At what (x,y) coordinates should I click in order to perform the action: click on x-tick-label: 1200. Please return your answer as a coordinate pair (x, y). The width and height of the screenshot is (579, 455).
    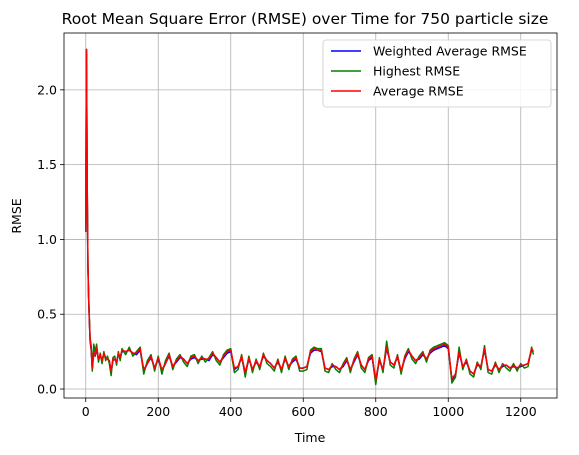
    Looking at the image, I should click on (521, 411).